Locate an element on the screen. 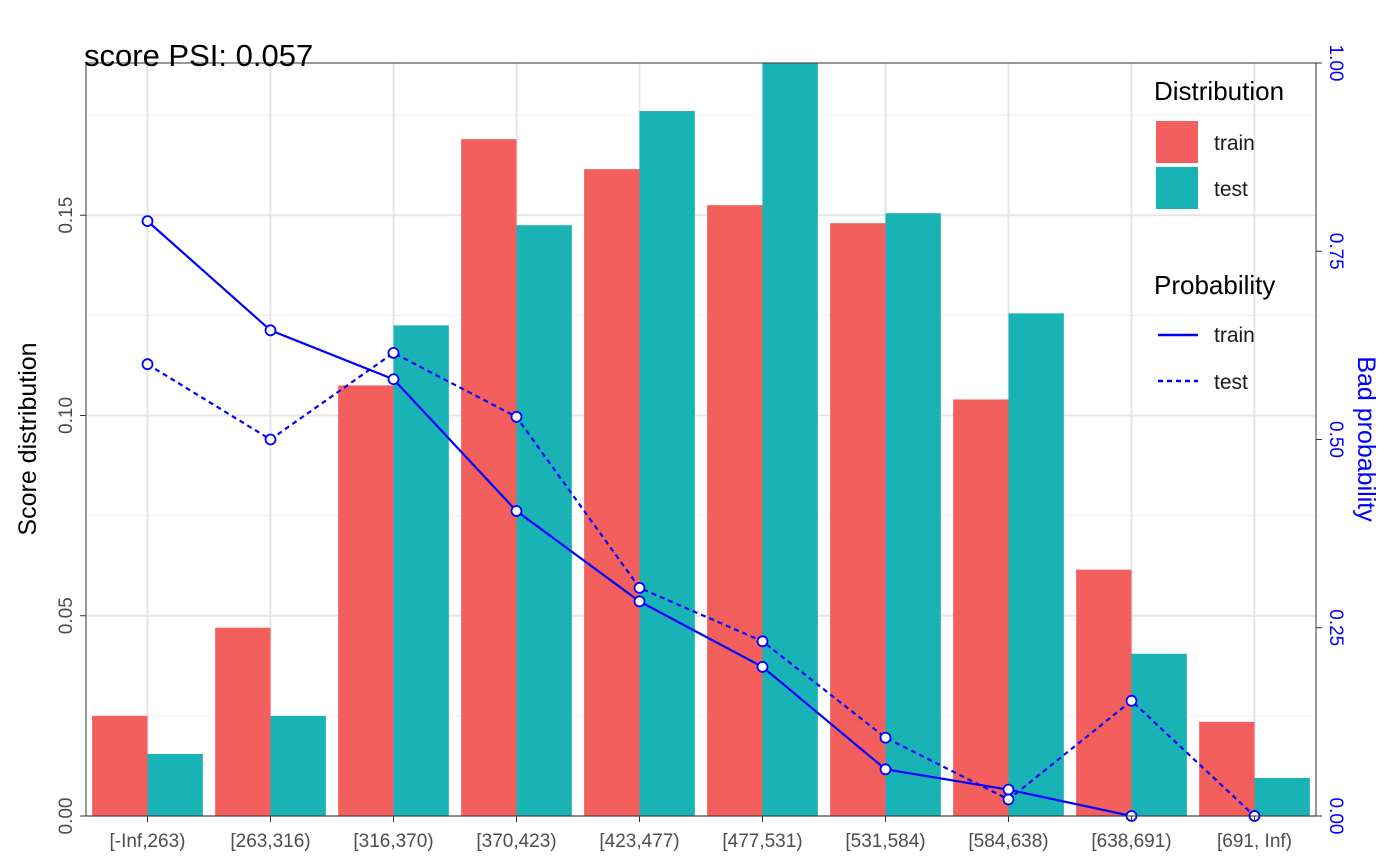 This screenshot has height=866, width=1400. y2-axis-title: Bad probability is located at coordinates (1366, 439).